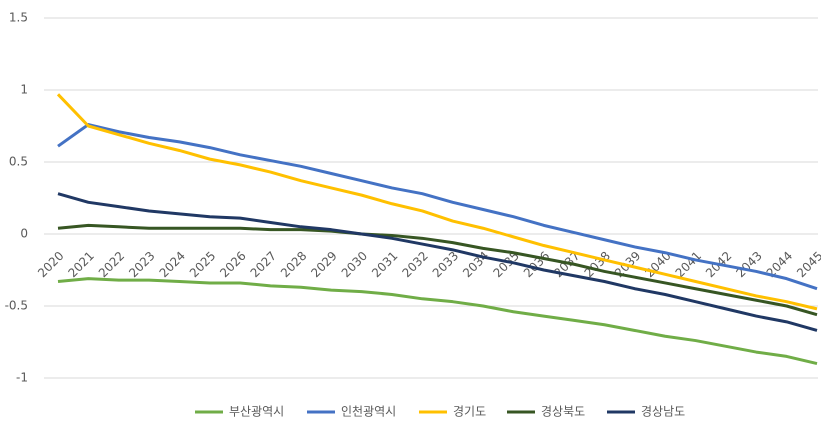 The width and height of the screenshot is (821, 422). What do you see at coordinates (597, 264) in the screenshot?
I see `x-tick-label: 2038` at bounding box center [597, 264].